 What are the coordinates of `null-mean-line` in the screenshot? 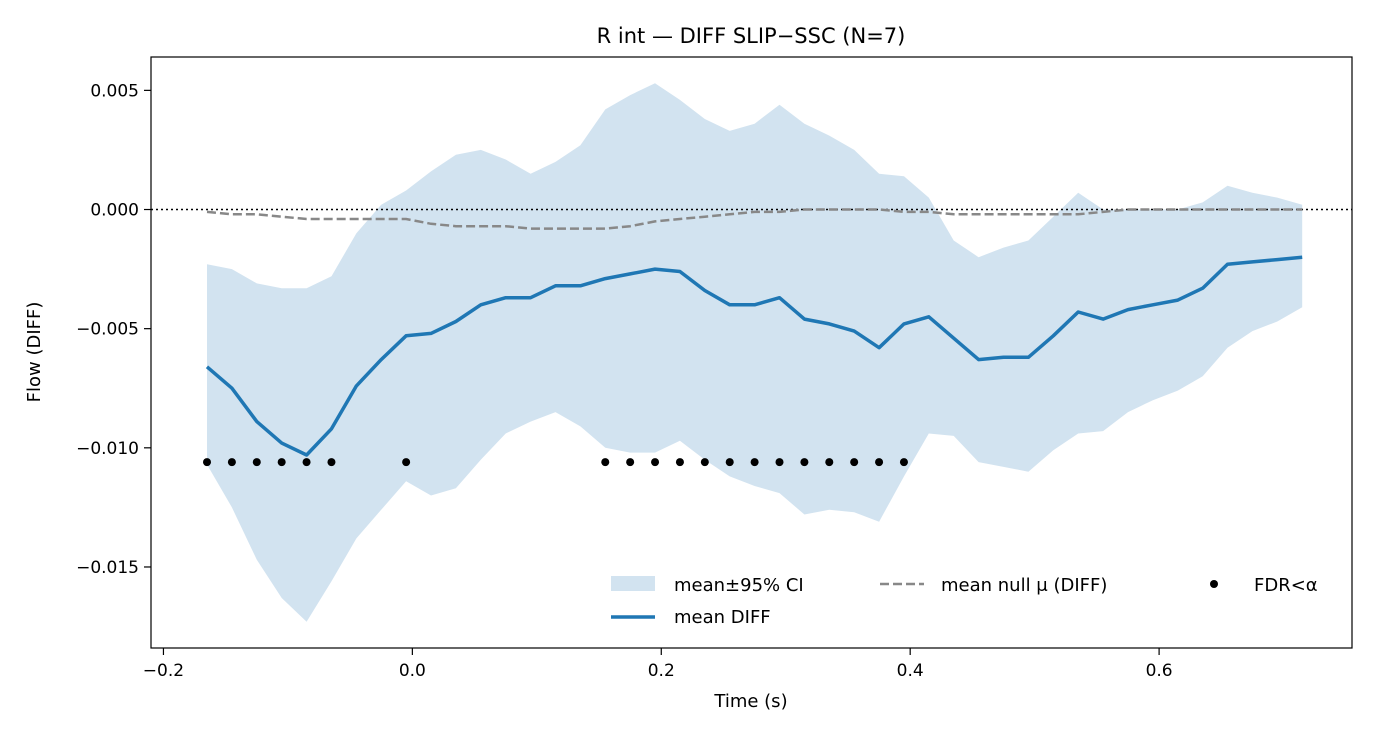 It's located at (754, 219).